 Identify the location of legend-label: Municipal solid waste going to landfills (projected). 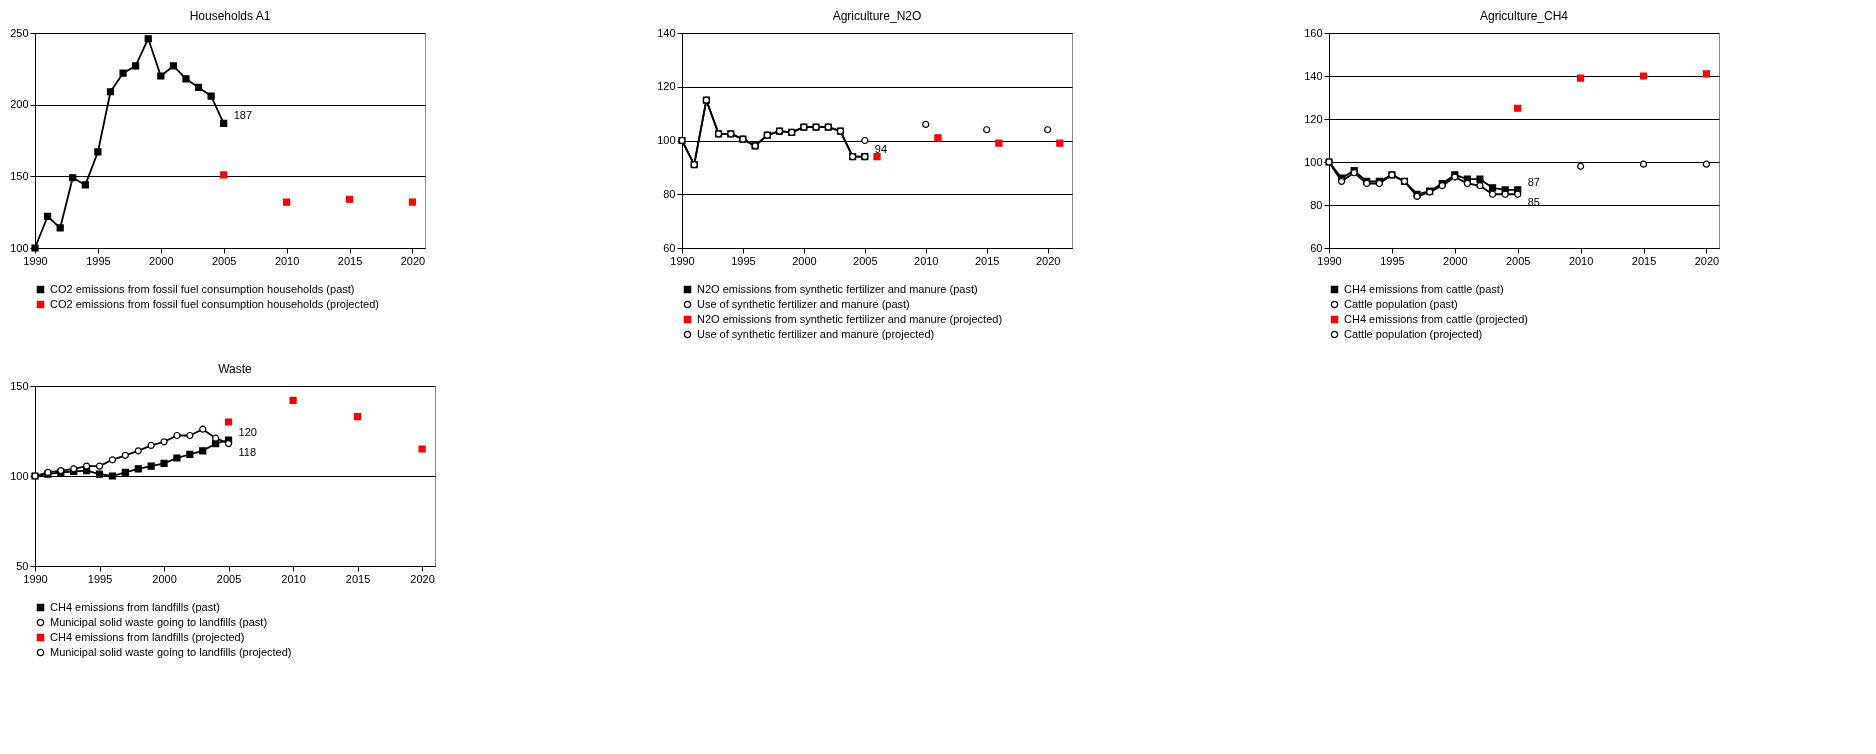
(171, 651).